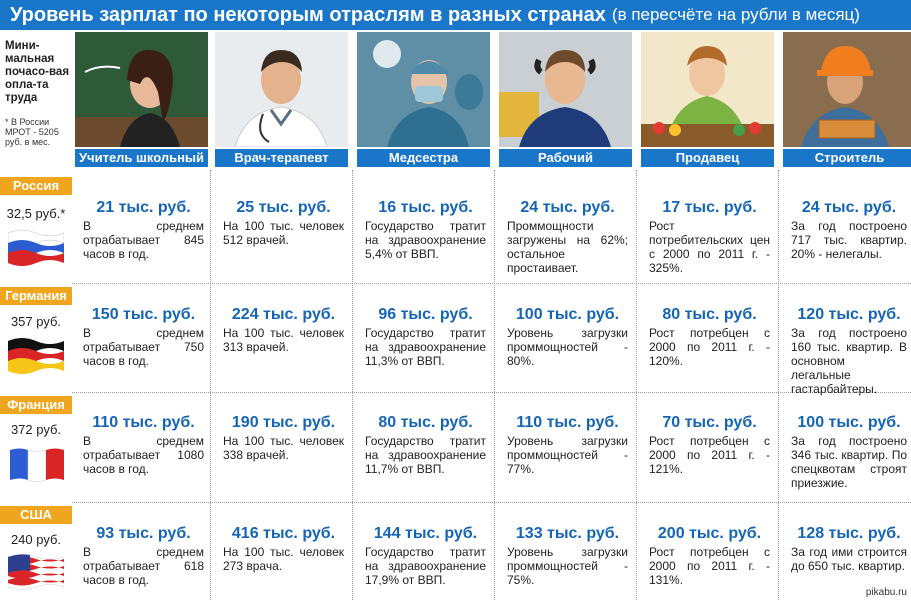 Image resolution: width=911 pixels, height=600 pixels. What do you see at coordinates (283, 533) in the screenshot?
I see `salary-amount: 416 тыс. руб.` at bounding box center [283, 533].